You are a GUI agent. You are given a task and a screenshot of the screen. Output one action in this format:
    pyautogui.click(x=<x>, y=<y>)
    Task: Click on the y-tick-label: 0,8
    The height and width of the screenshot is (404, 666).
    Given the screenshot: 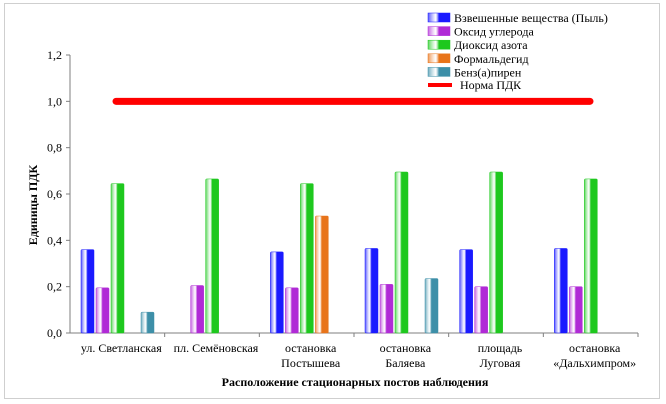 What is the action you would take?
    pyautogui.click(x=54, y=148)
    